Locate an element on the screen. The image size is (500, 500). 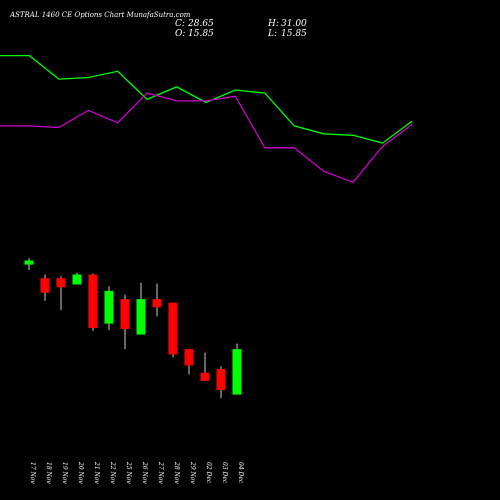
x-tick-label: 21 Nov is located at coordinates (96, 472).